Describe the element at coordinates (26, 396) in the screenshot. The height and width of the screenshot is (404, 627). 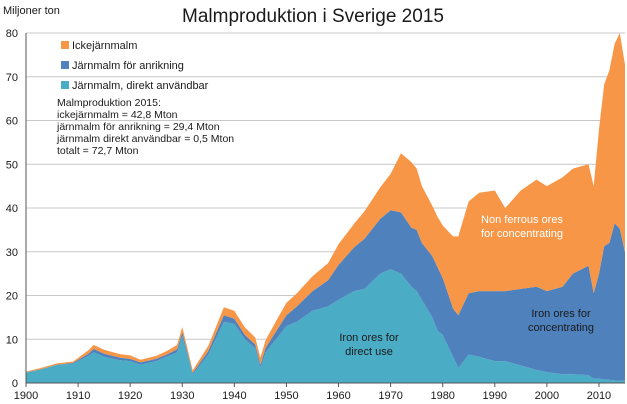
I see `x-tick-1900: 1900` at that location.